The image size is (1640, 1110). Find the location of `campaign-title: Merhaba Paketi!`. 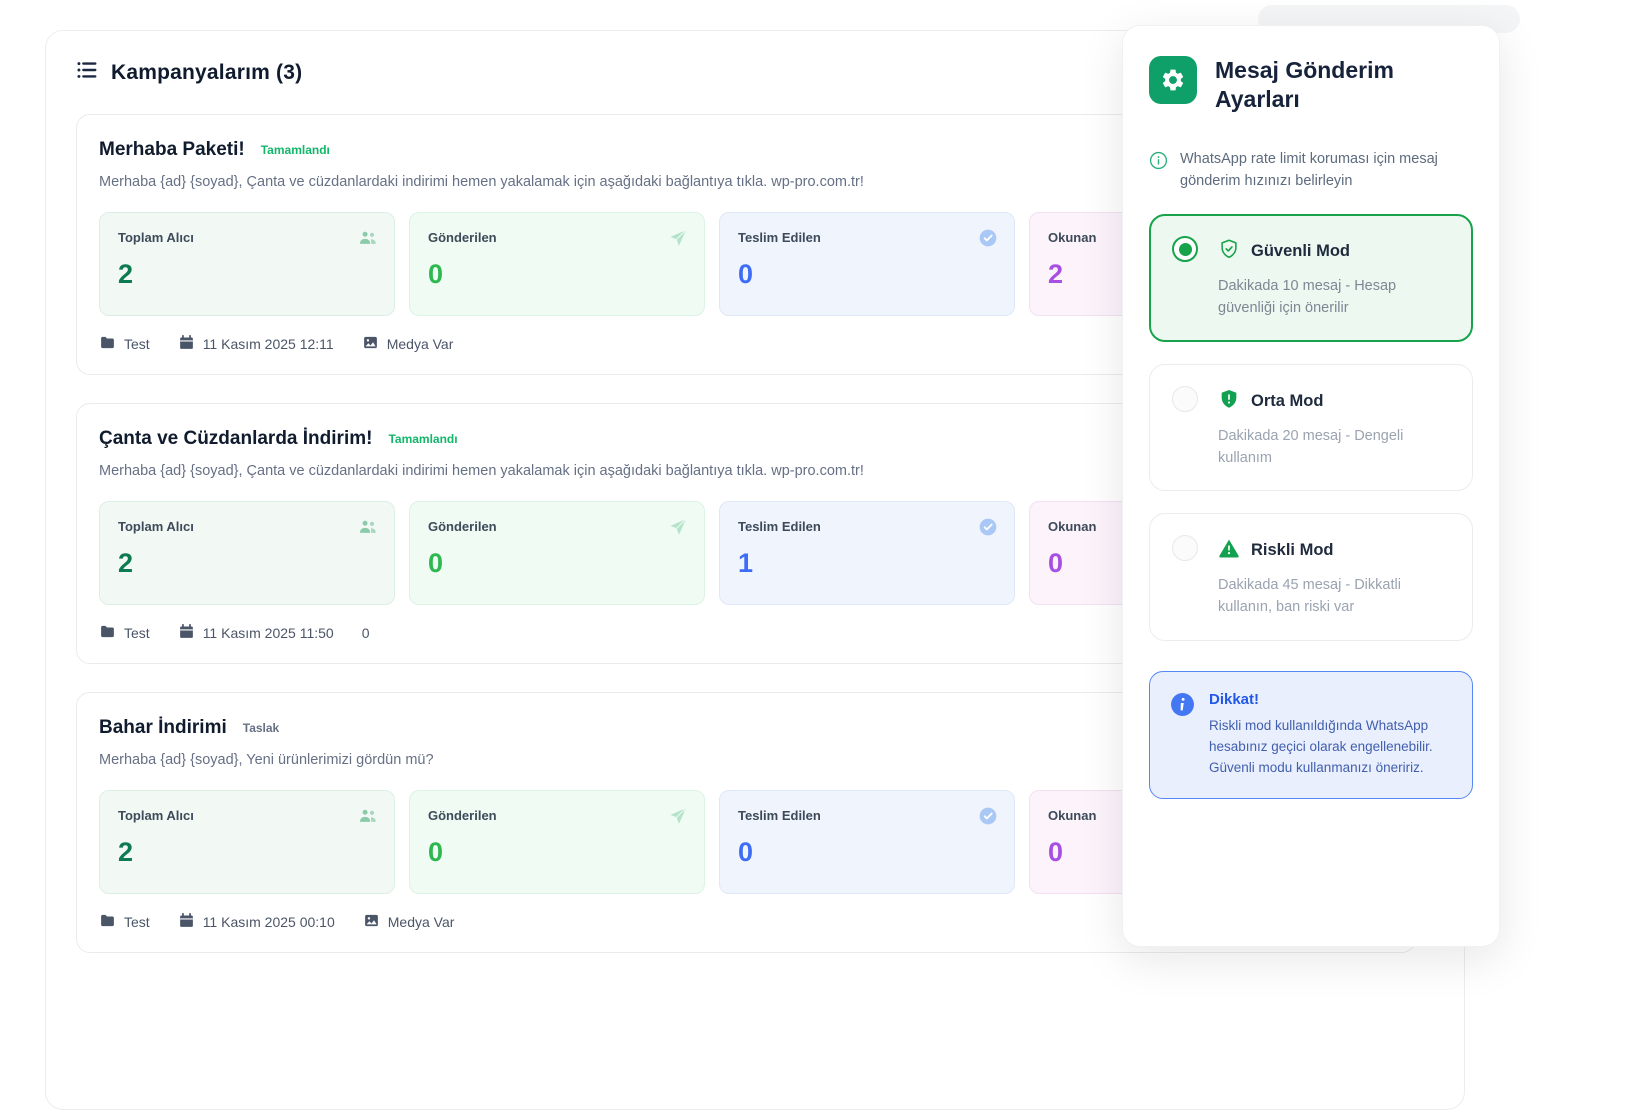

campaign-title: Merhaba Paketi! is located at coordinates (172, 149).